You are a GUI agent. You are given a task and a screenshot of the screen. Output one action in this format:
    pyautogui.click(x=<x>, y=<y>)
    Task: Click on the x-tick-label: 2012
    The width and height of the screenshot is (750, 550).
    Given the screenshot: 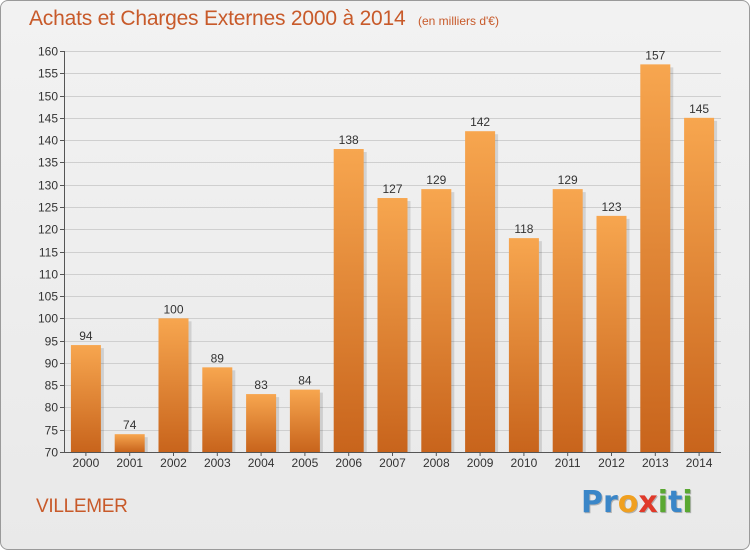 What is the action you would take?
    pyautogui.click(x=611, y=463)
    